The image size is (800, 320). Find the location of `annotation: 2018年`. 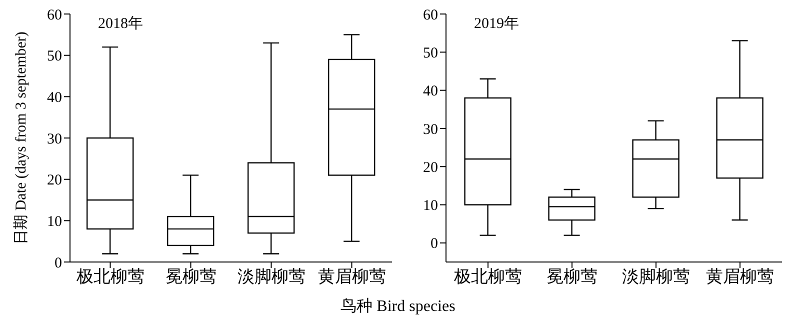

annotation: 2018年 is located at coordinates (120, 24).